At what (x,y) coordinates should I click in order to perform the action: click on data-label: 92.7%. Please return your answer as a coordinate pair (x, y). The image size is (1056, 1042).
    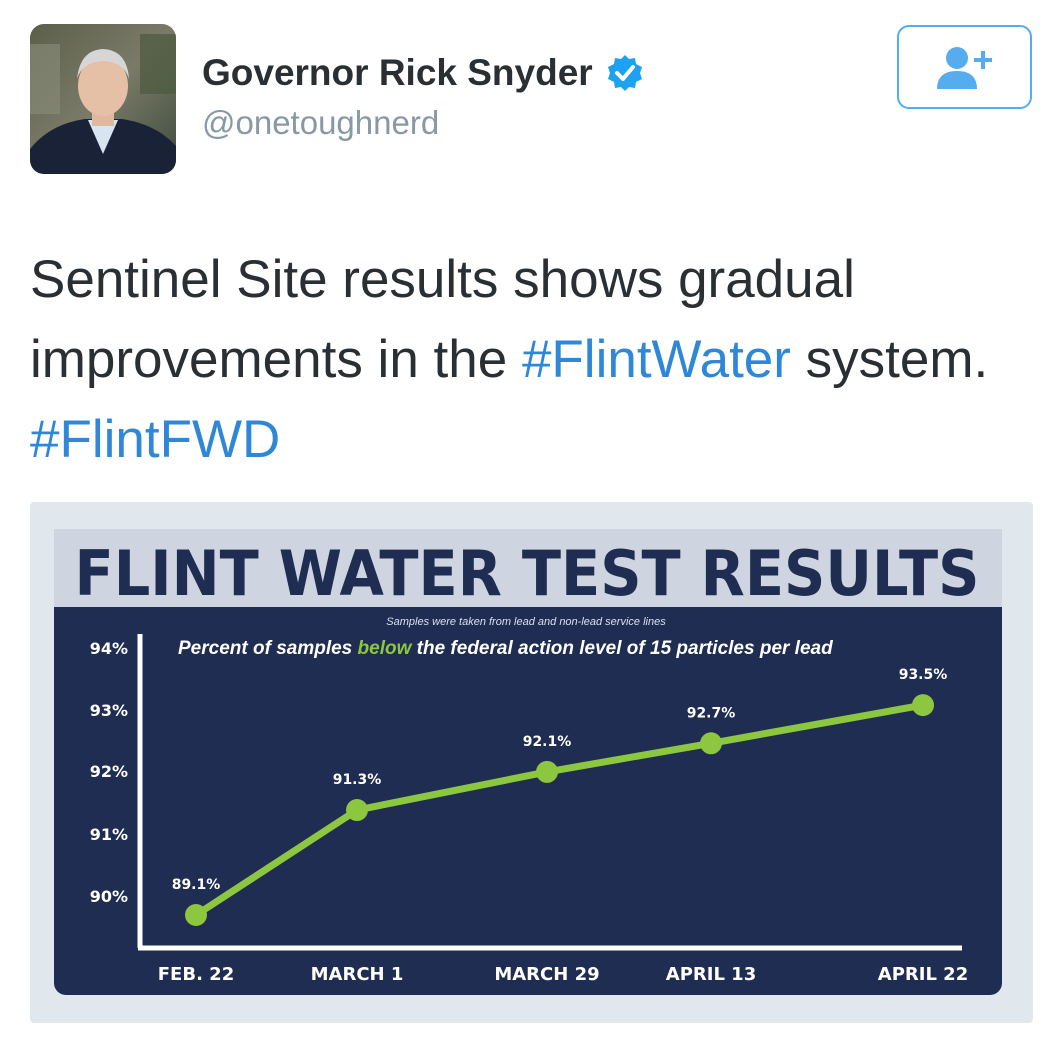
    Looking at the image, I should click on (711, 713).